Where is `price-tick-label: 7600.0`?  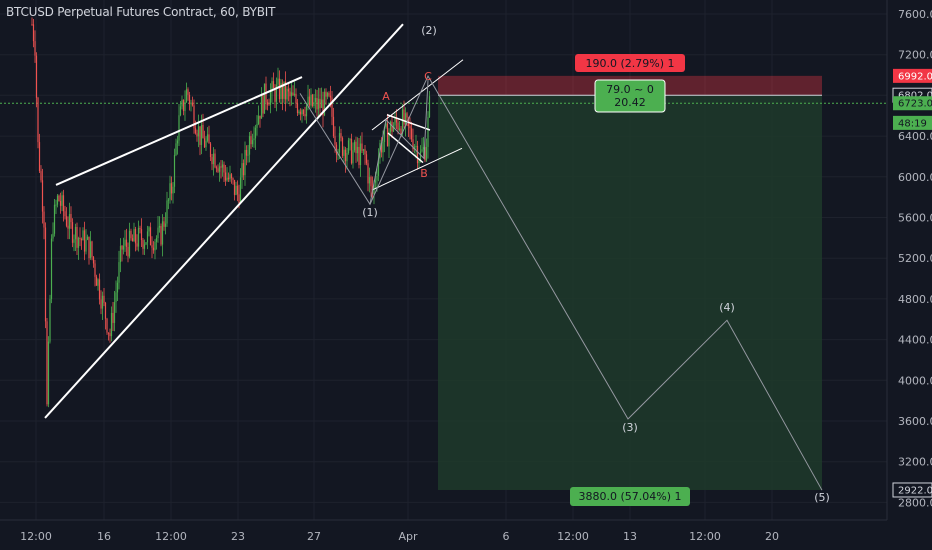
price-tick-label: 7600.0 is located at coordinates (915, 14).